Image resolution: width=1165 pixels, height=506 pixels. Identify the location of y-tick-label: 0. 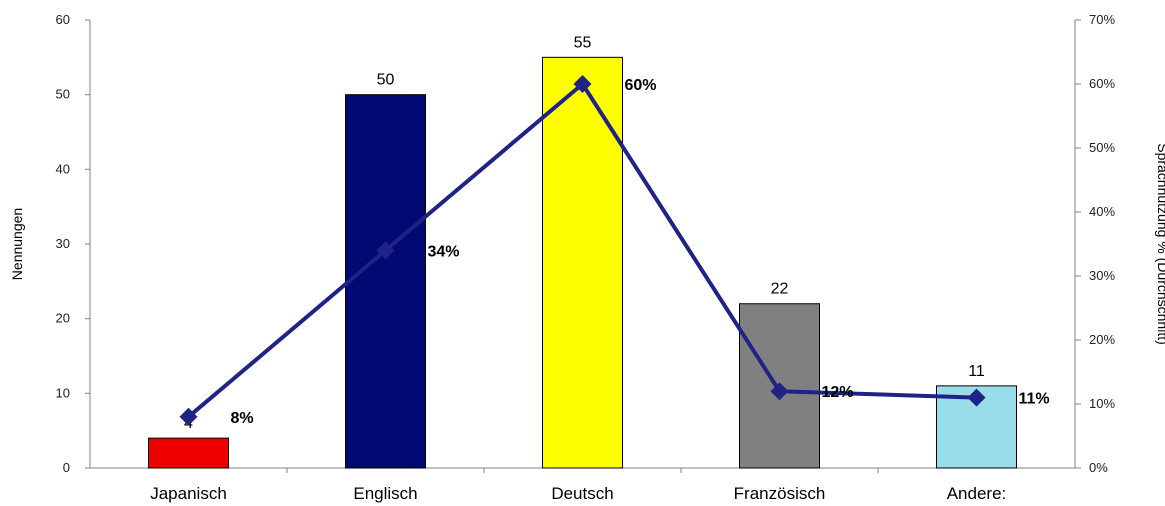
(66, 467).